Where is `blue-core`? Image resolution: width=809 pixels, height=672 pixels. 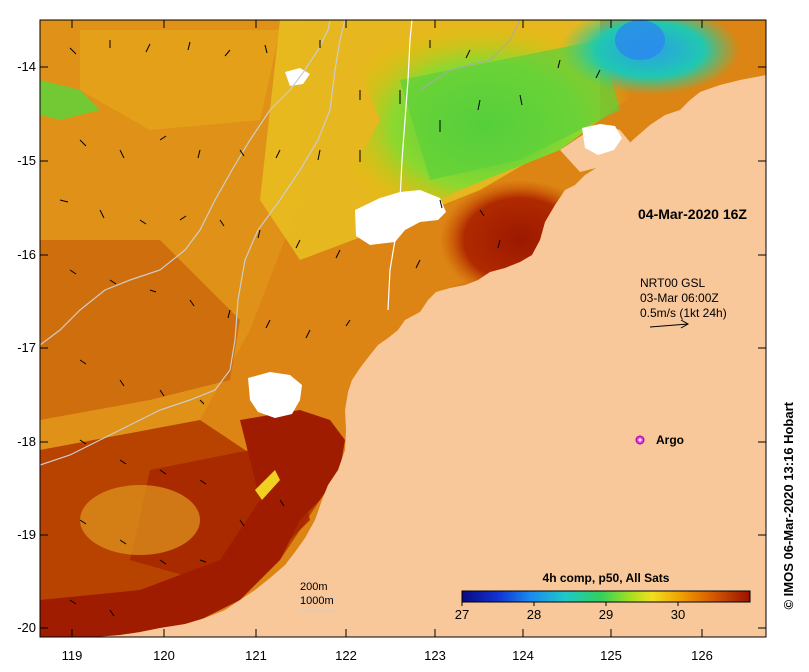
blue-core is located at coordinates (640, 40).